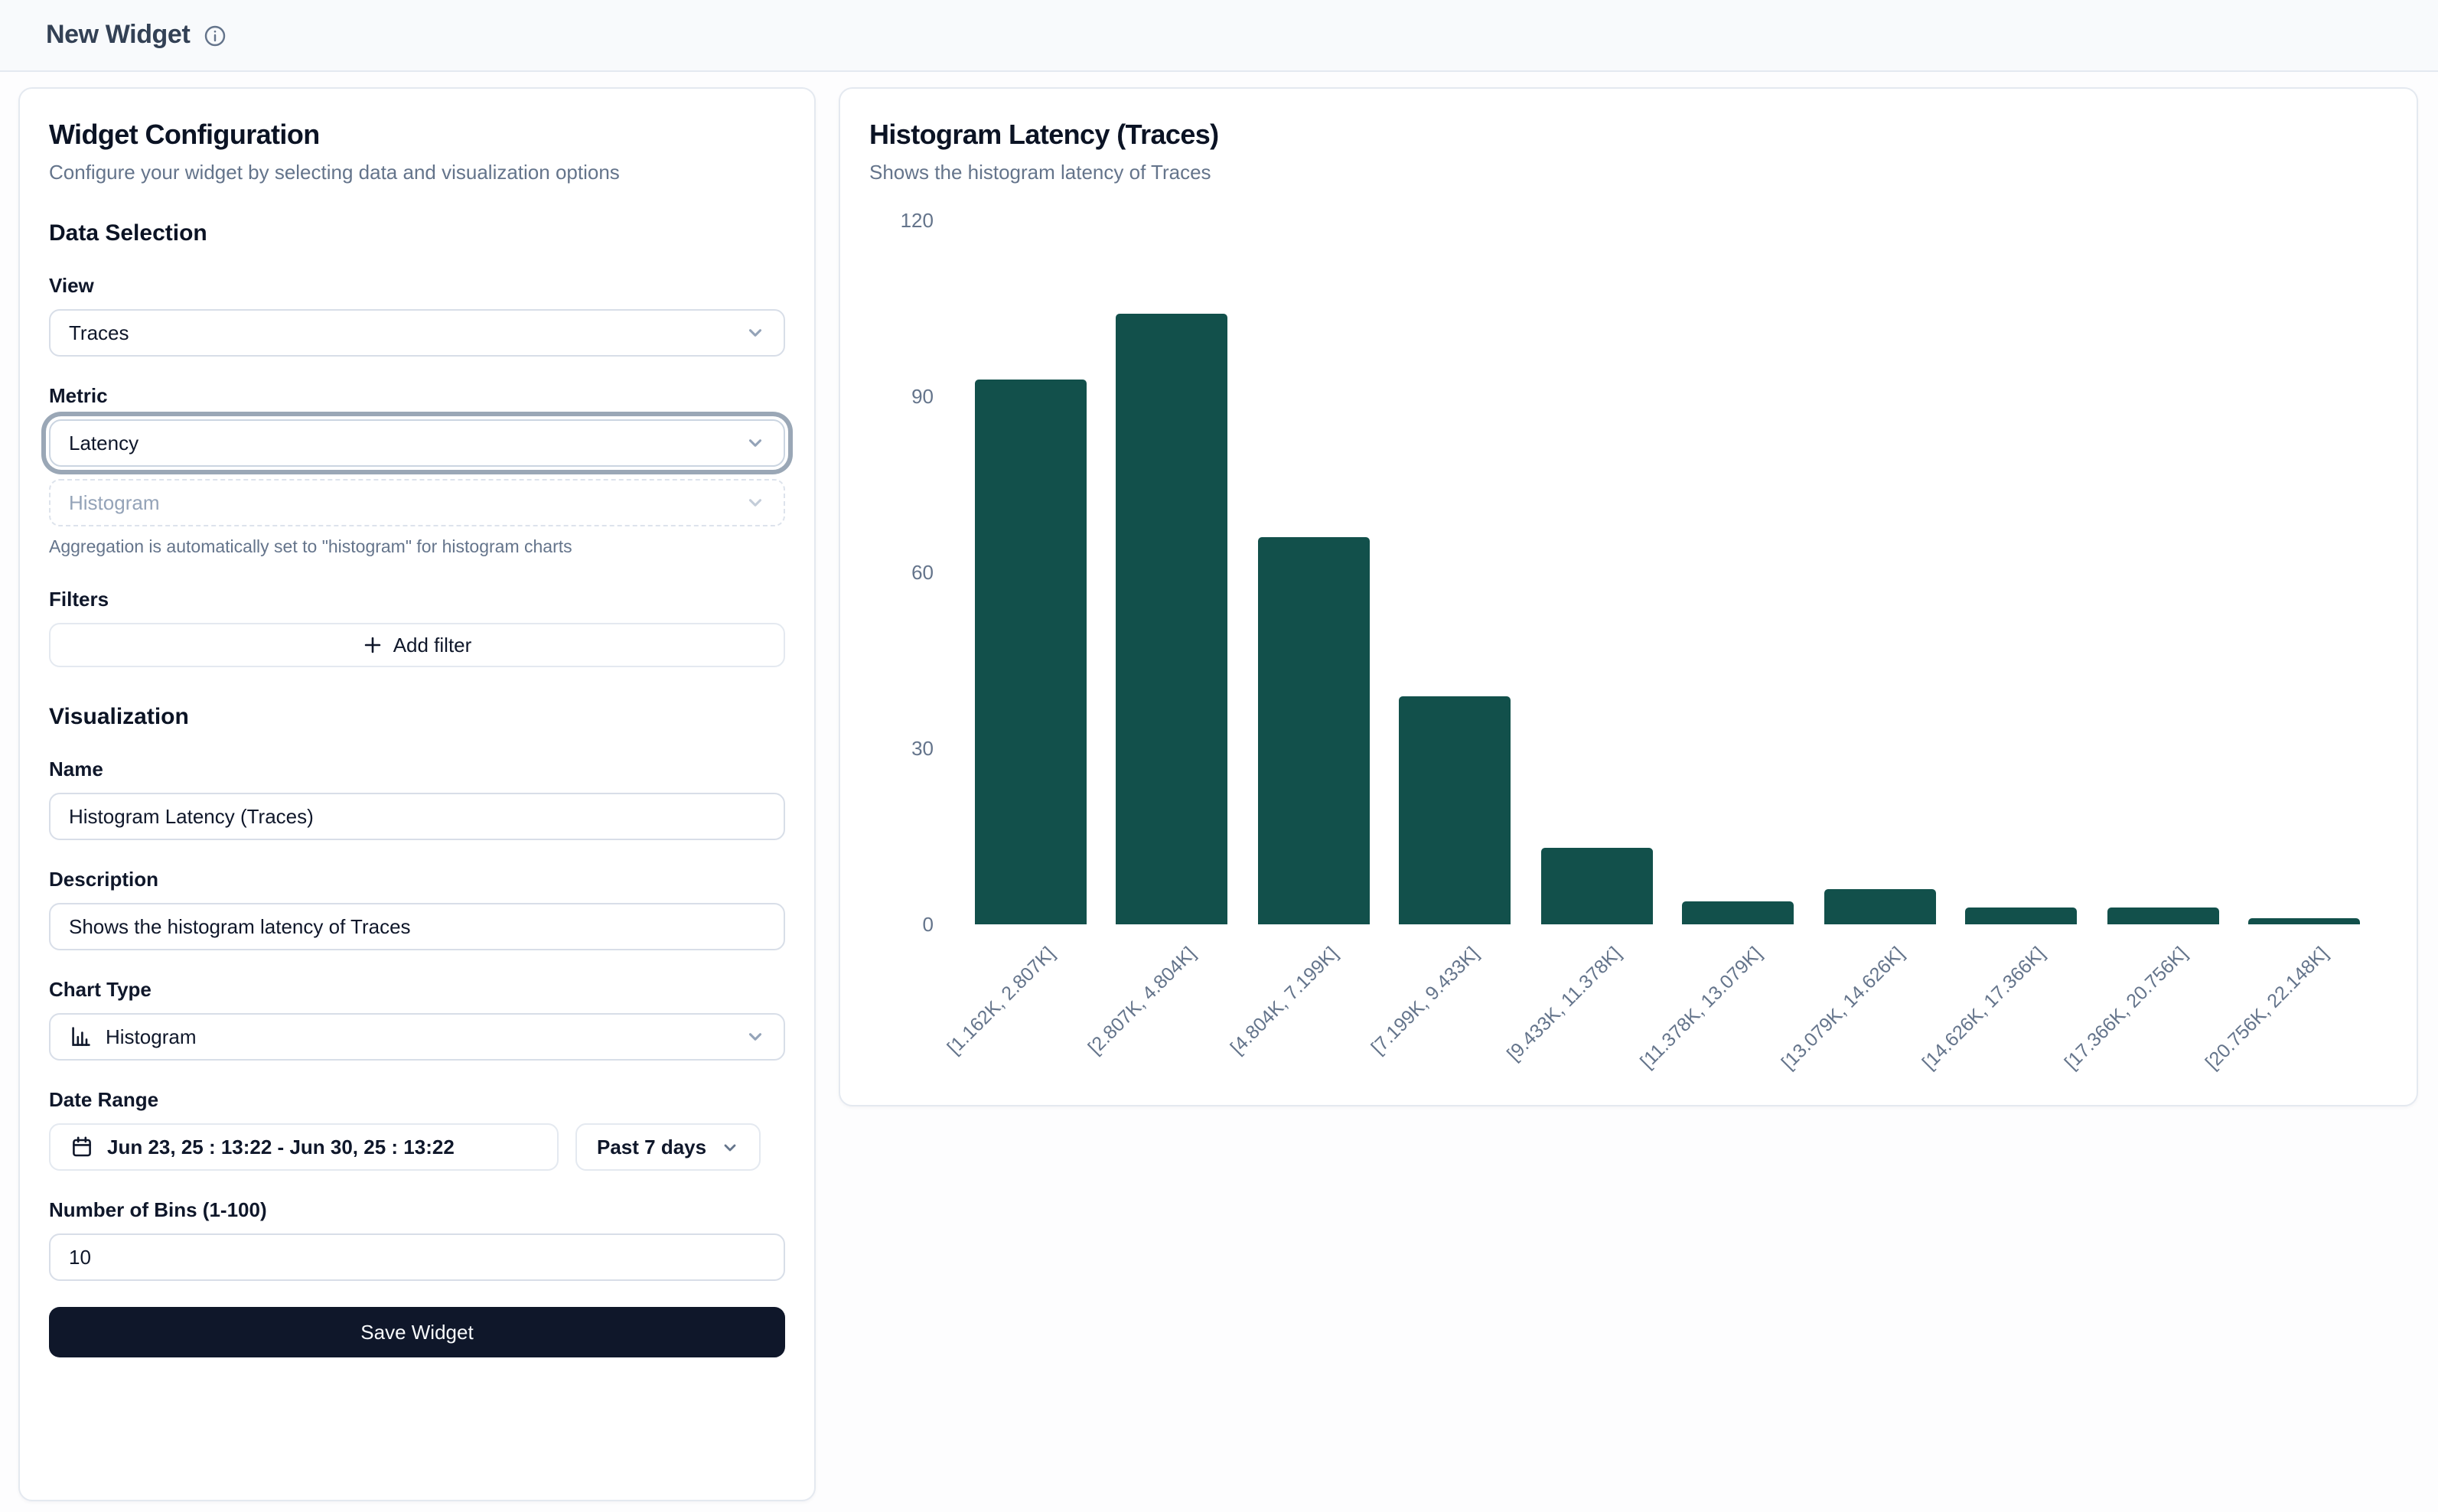 This screenshot has height=1512, width=2438. I want to click on plus-icon, so click(373, 645).